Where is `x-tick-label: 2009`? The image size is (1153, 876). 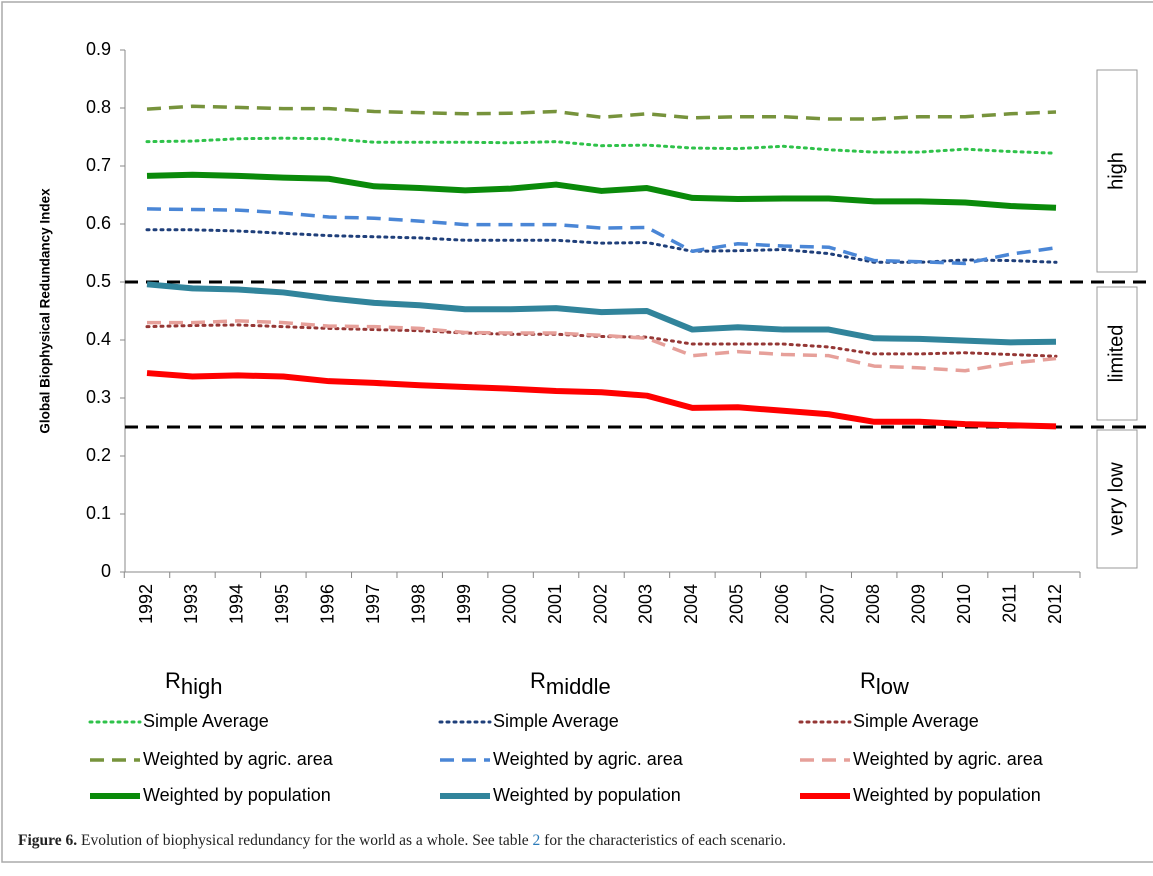 x-tick-label: 2009 is located at coordinates (918, 604).